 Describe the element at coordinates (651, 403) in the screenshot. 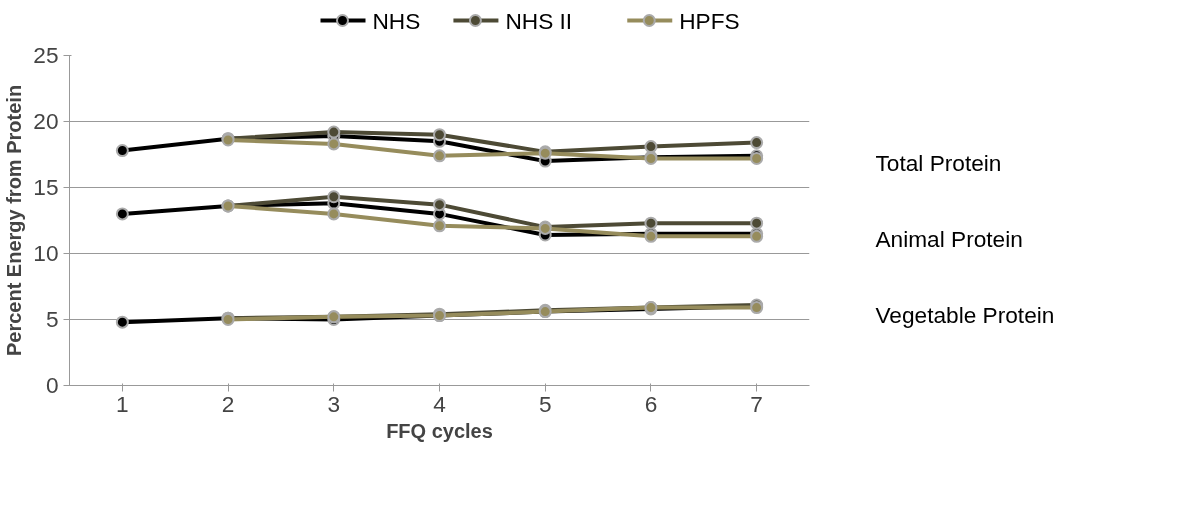

I see `x-tick-label: 6` at that location.